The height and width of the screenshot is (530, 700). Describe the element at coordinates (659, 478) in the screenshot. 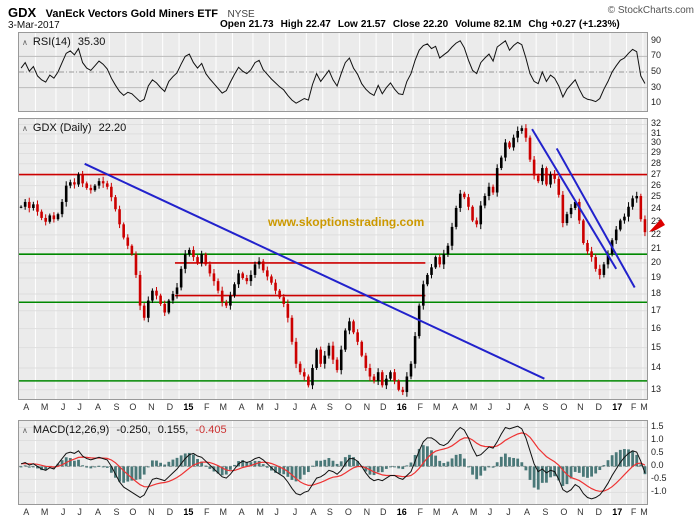

I see `macd-y-tick-label: -0.5` at that location.